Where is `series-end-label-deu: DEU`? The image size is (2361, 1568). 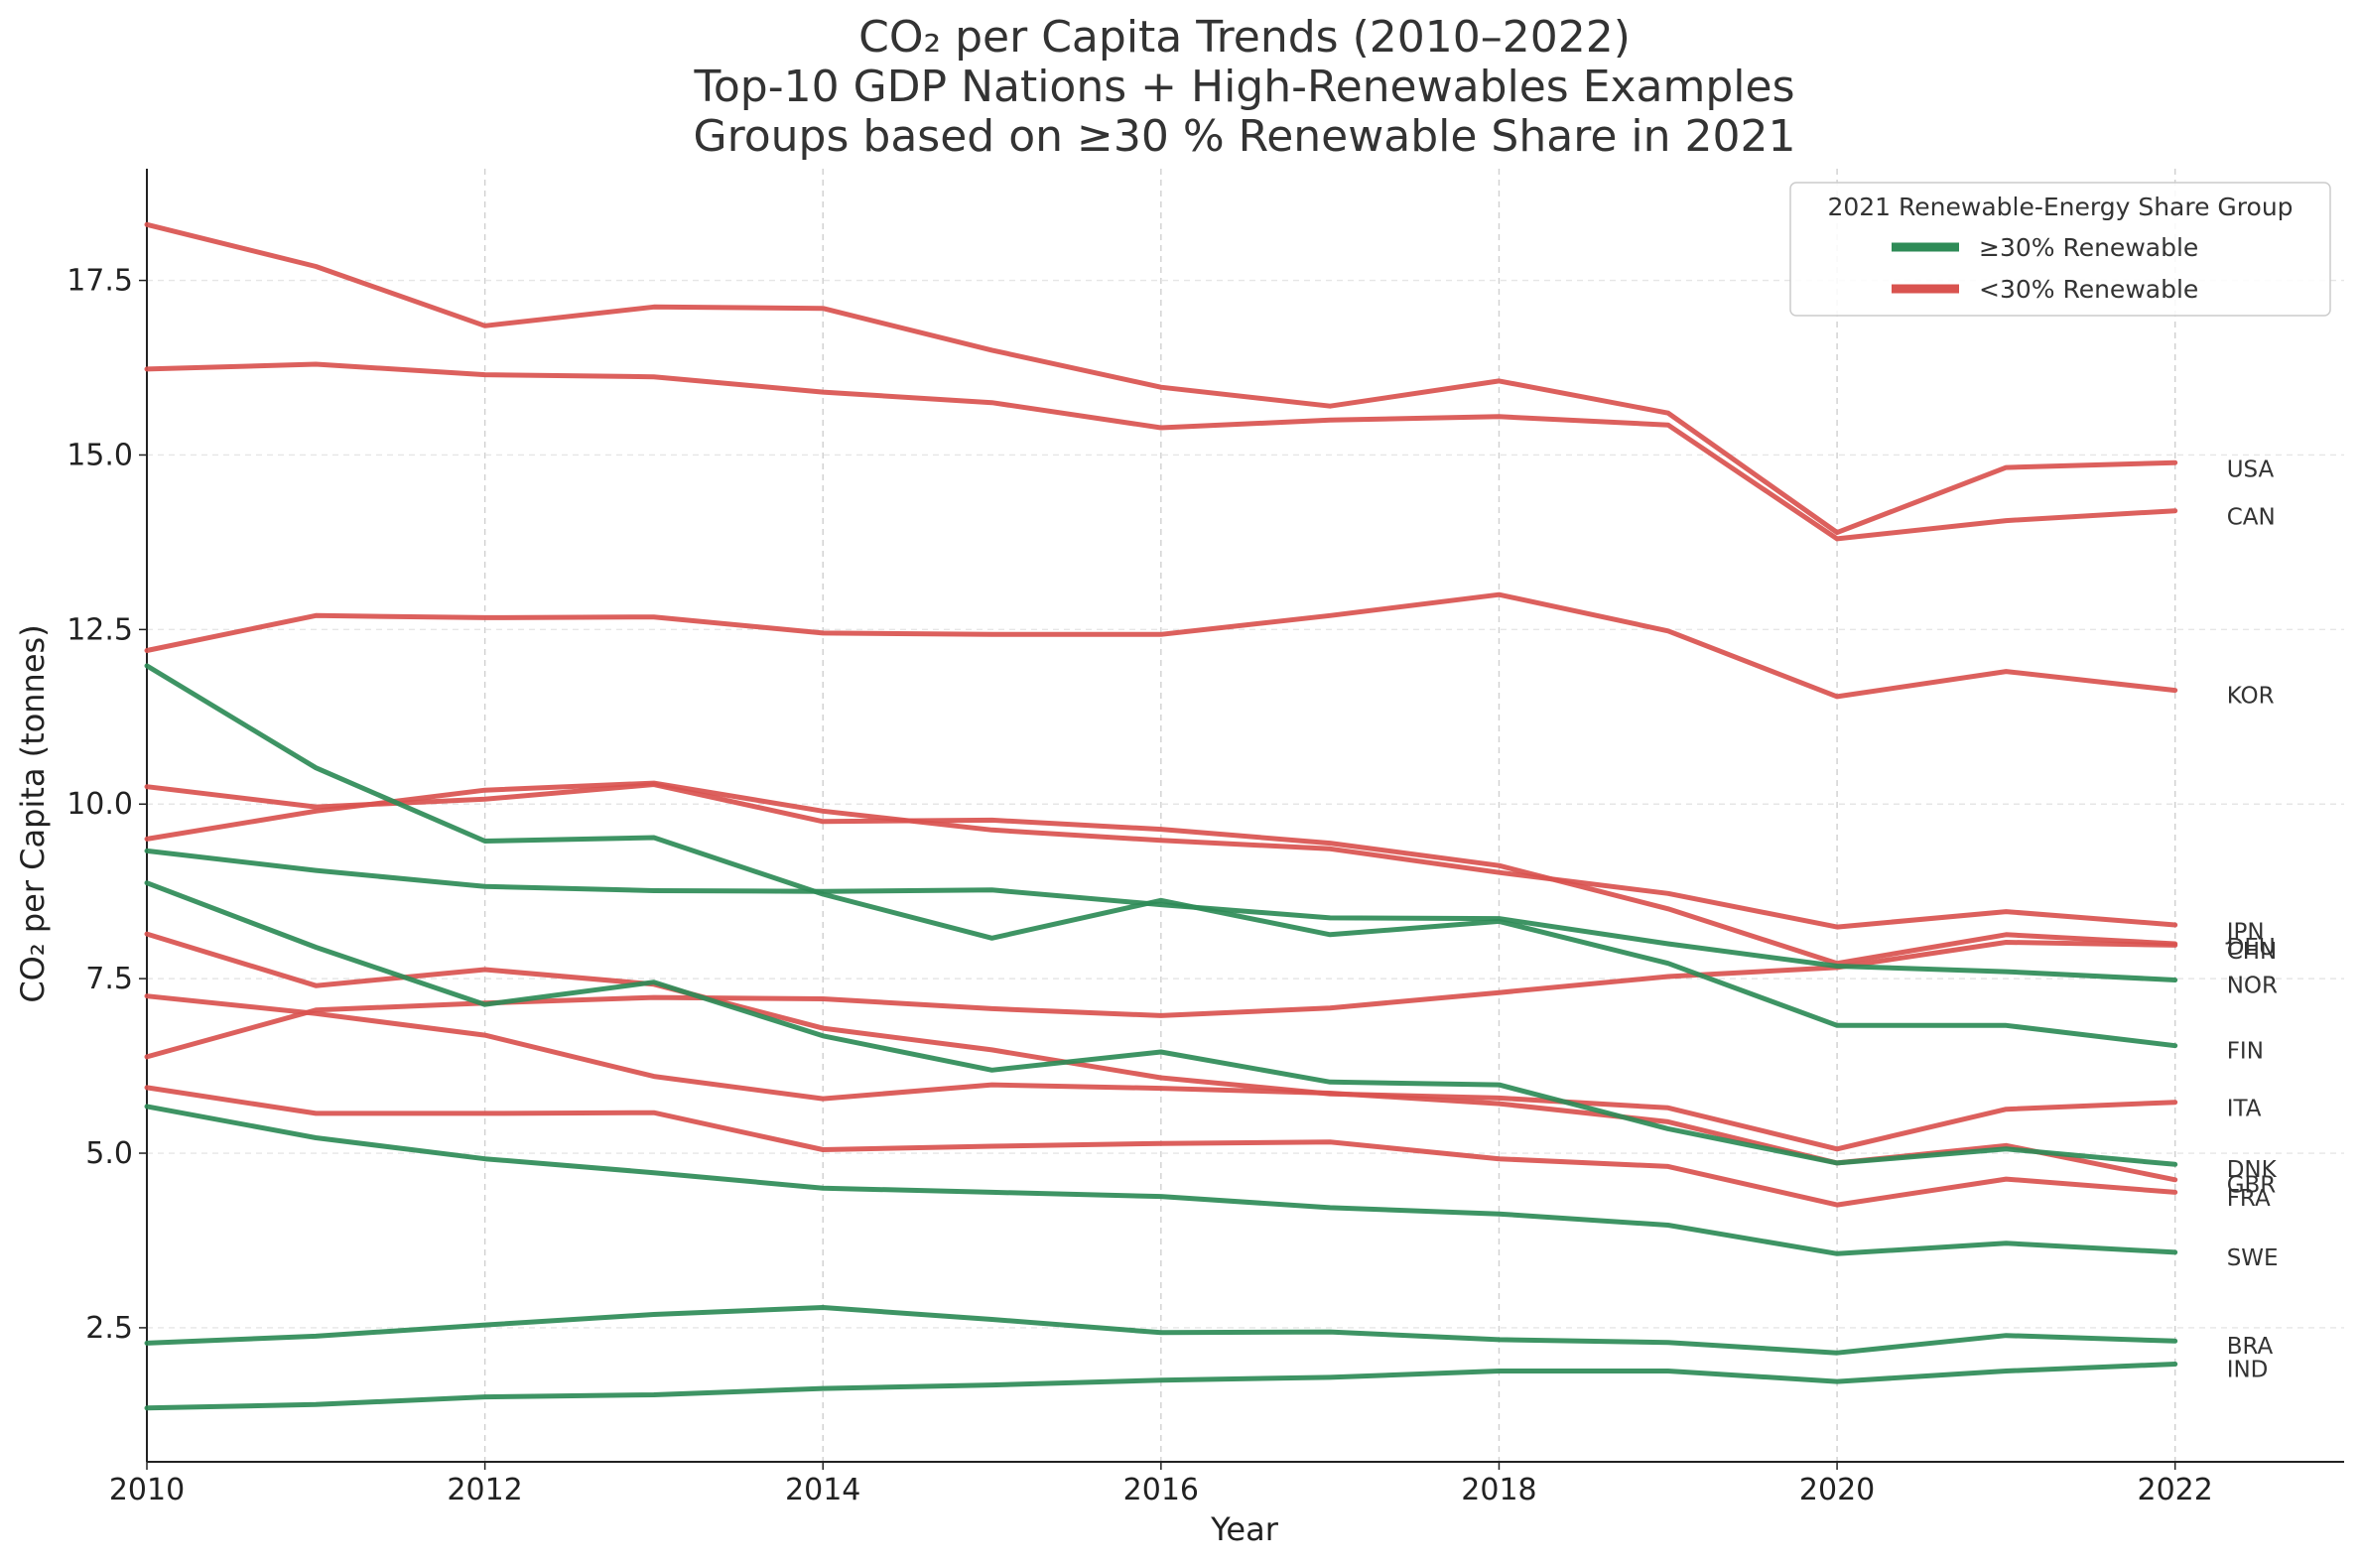
series-end-label-deu: DEU is located at coordinates (2252, 948).